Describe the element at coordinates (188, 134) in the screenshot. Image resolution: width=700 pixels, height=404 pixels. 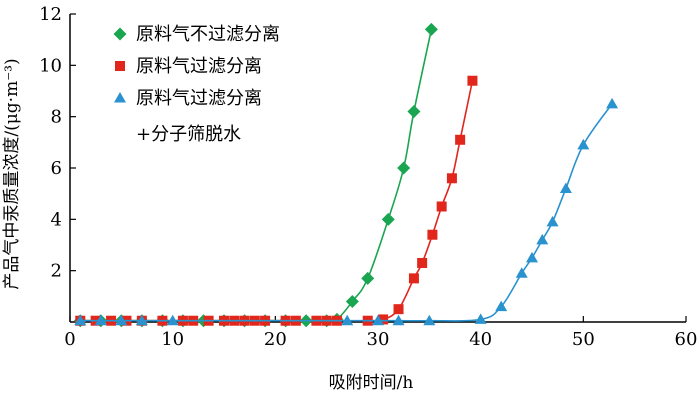
I see `legend-label: +分子筛脱水` at that location.